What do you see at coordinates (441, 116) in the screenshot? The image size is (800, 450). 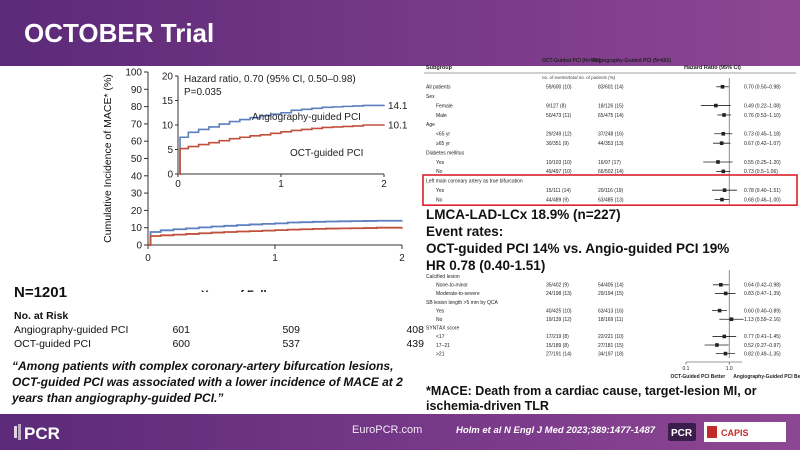 I see `forest-row-label: Male` at bounding box center [441, 116].